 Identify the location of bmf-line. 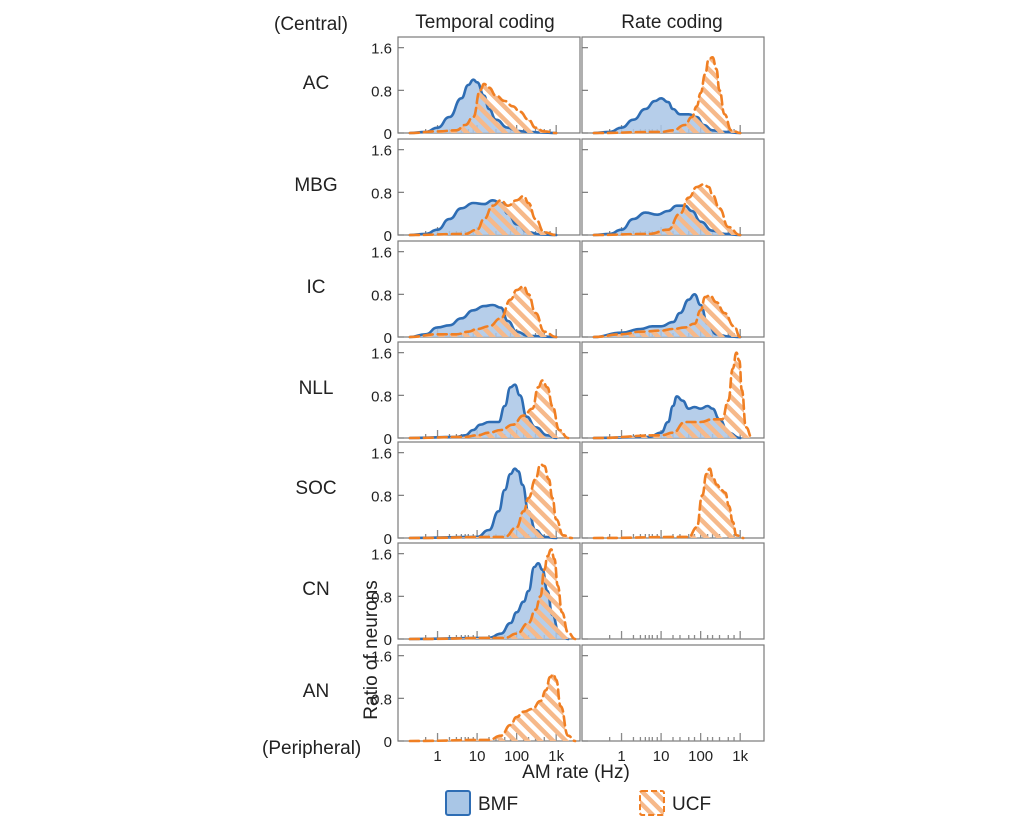
(667, 417).